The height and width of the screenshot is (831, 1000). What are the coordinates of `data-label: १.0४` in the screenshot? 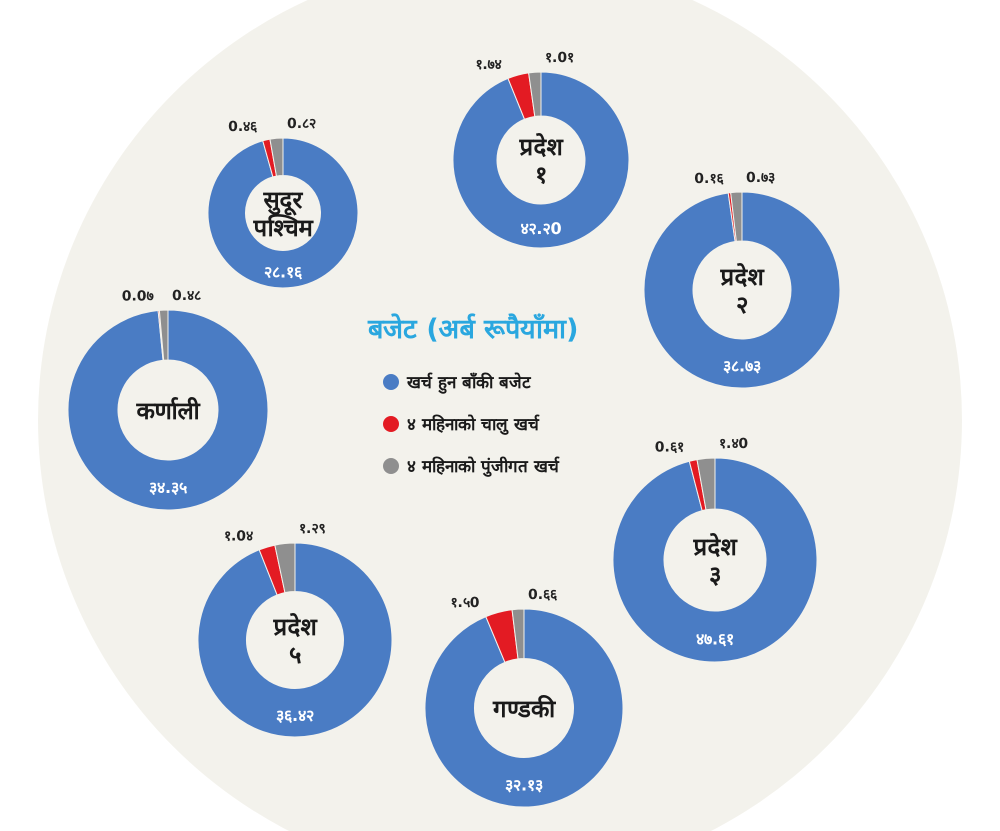 It's located at (239, 536).